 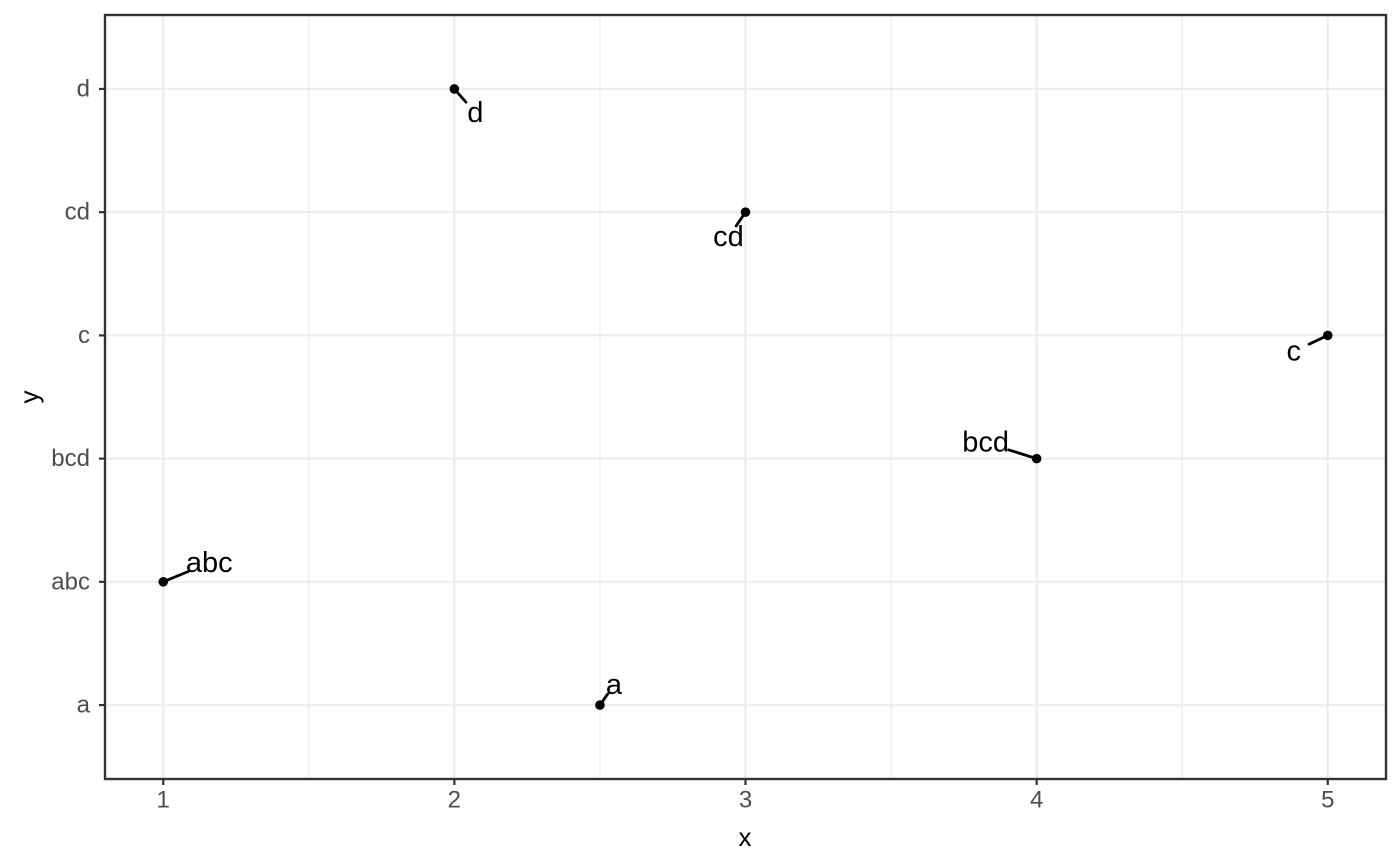 What do you see at coordinates (745, 800) in the screenshot?
I see `x-tick-label: 3` at bounding box center [745, 800].